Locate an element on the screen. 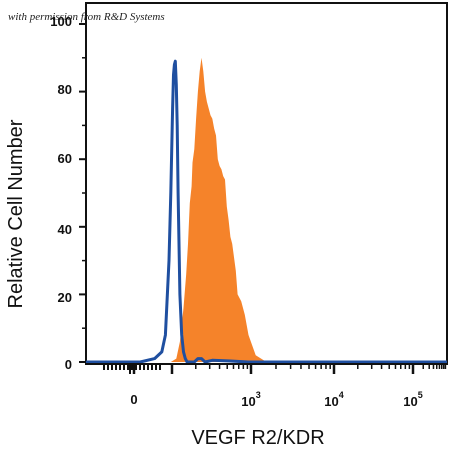 Image resolution: width=450 pixels, height=450 pixels. x-tick-label: 0 is located at coordinates (133, 399).